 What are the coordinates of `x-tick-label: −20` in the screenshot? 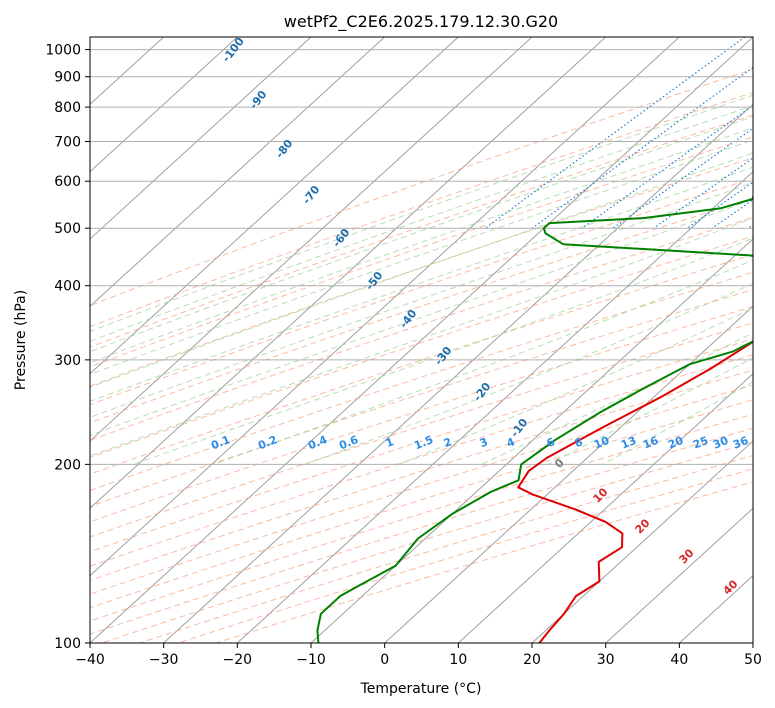 It's located at (238, 660).